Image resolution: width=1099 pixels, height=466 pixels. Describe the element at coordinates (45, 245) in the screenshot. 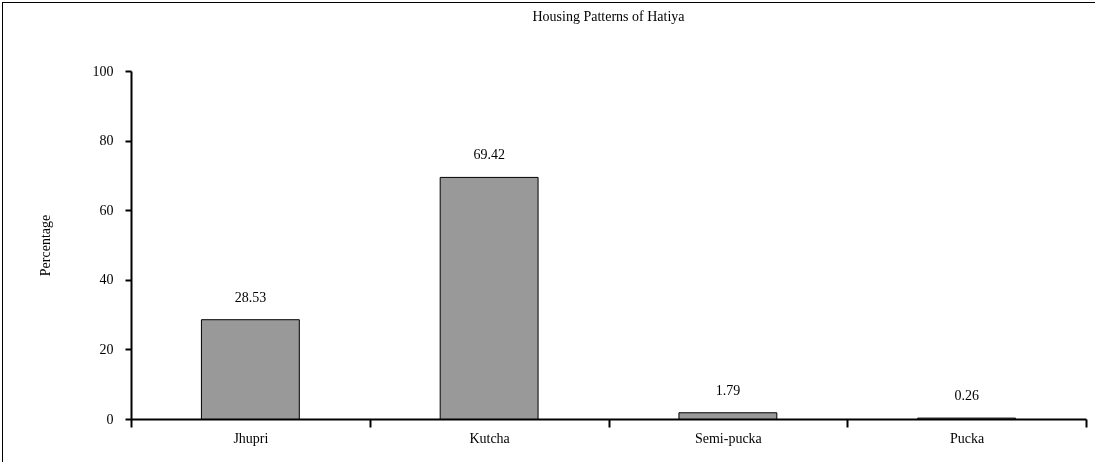

I see `y-axis-title: Percentage` at that location.